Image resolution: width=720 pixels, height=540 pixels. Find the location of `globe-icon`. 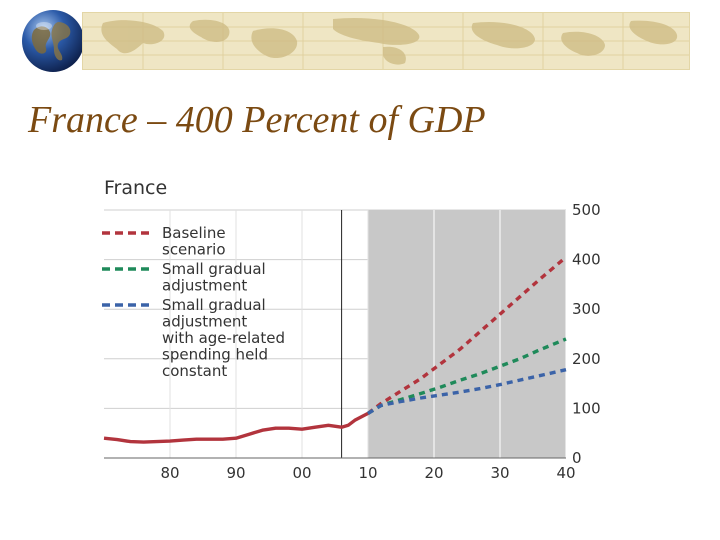

globe-icon is located at coordinates (53, 41).